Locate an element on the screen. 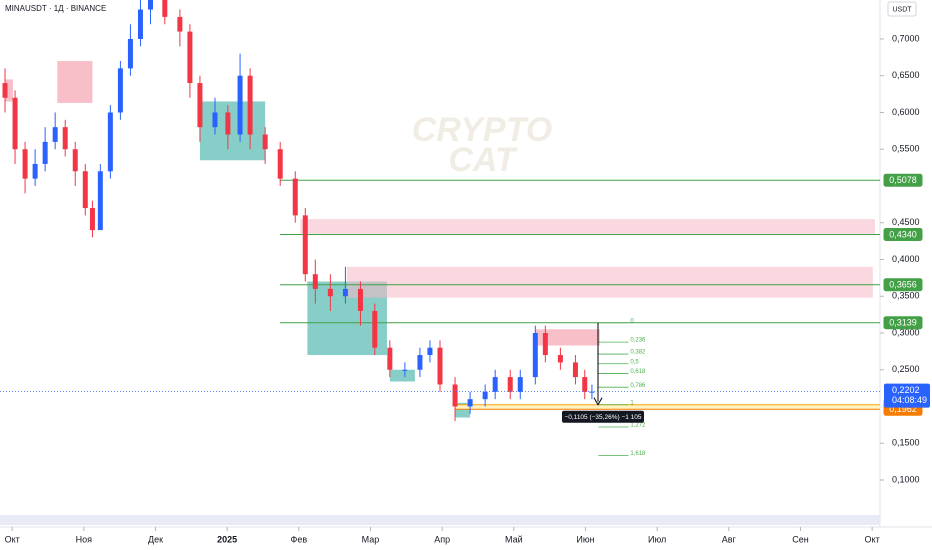 The image size is (932, 550). currency-button is located at coordinates (902, 9).